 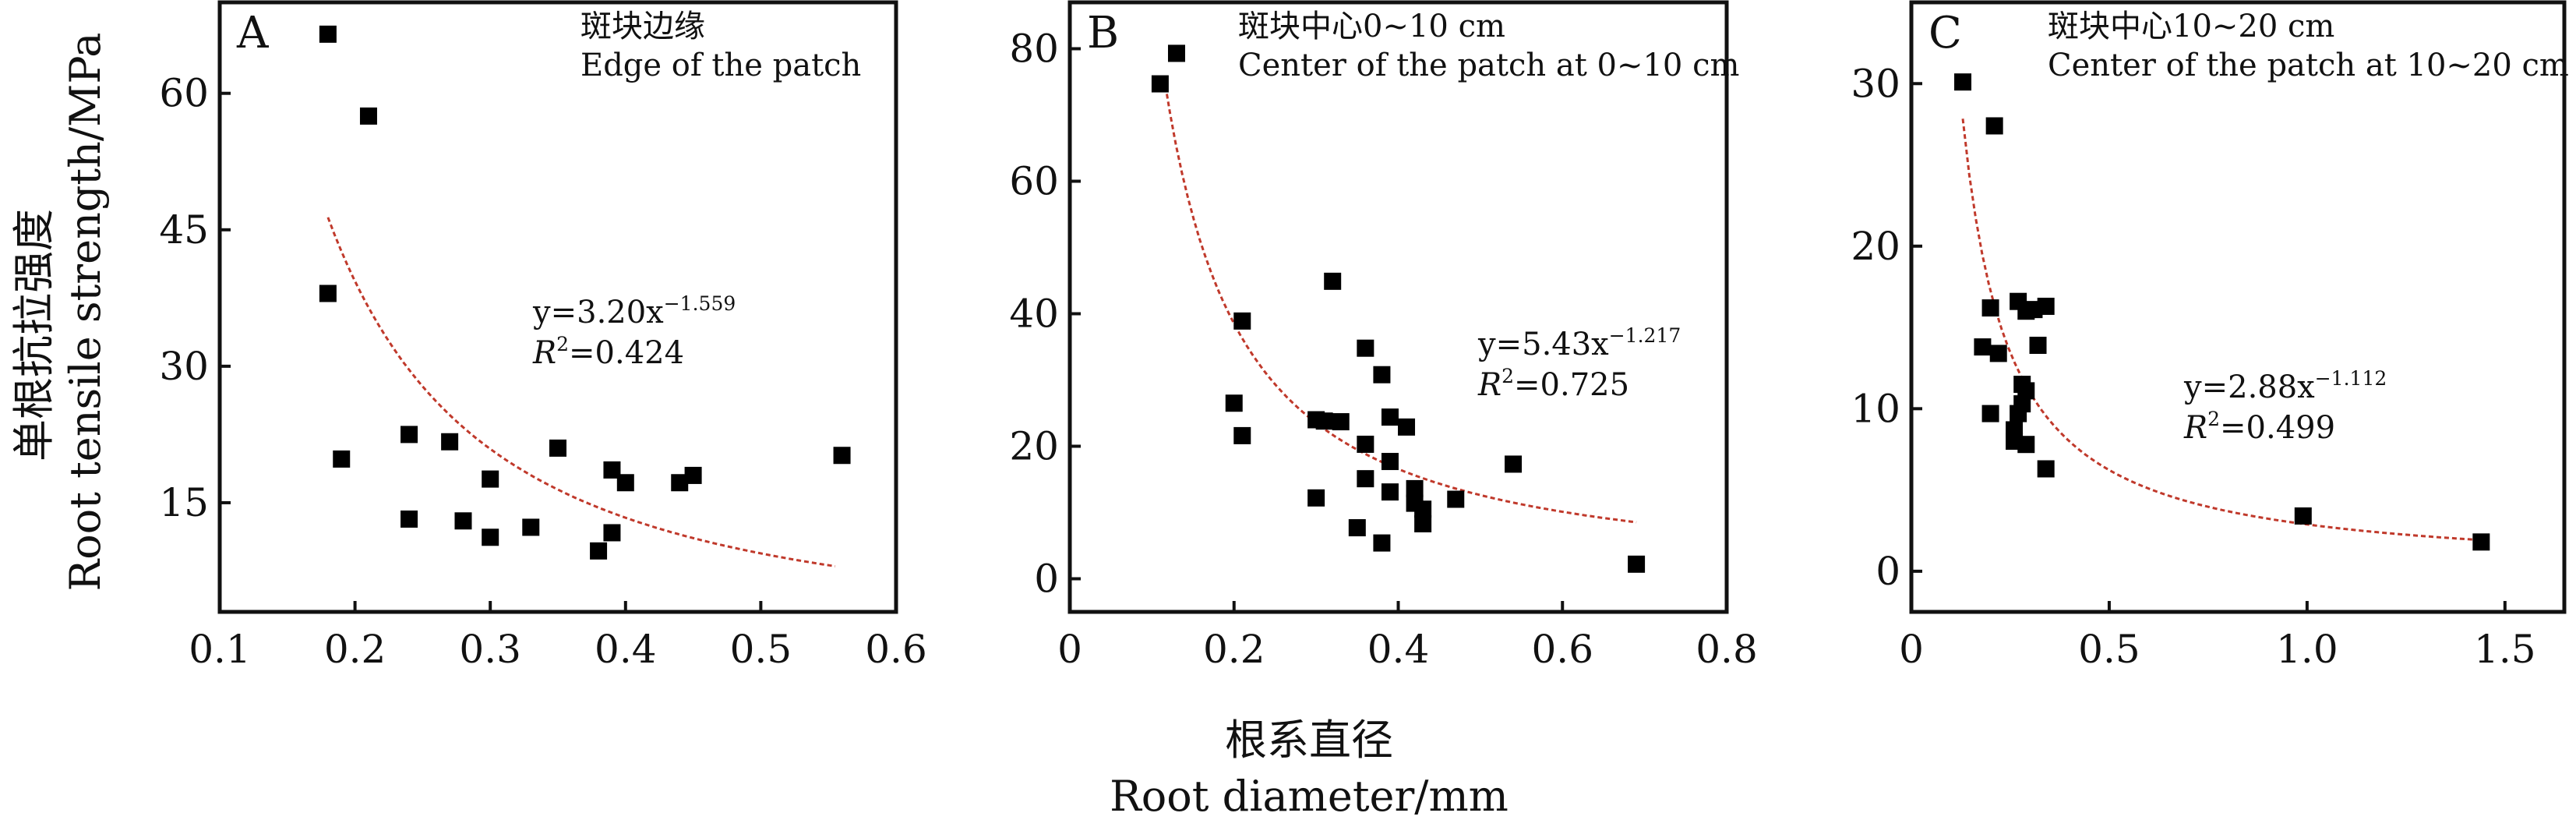 What do you see at coordinates (1103, 33) in the screenshot?
I see `panel-letter: B` at bounding box center [1103, 33].